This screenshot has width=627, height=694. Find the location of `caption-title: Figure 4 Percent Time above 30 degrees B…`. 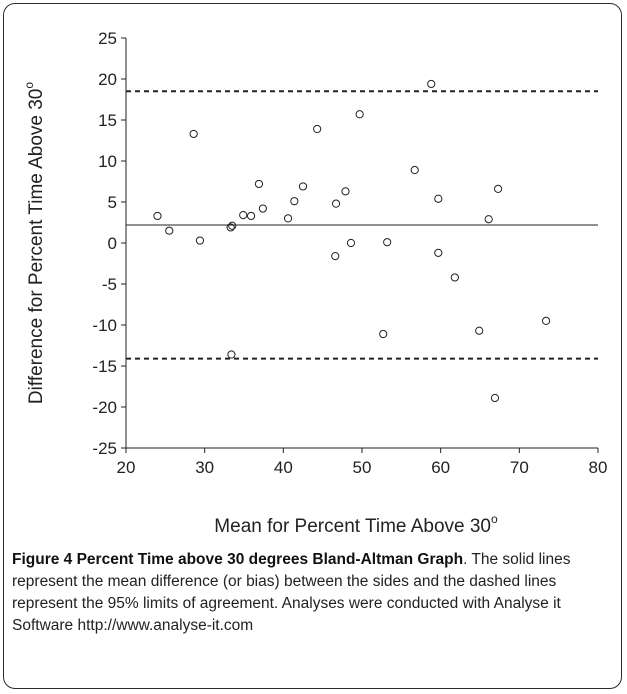

caption-title: Figure 4 Percent Time above 30 degrees B… is located at coordinates (238, 559).